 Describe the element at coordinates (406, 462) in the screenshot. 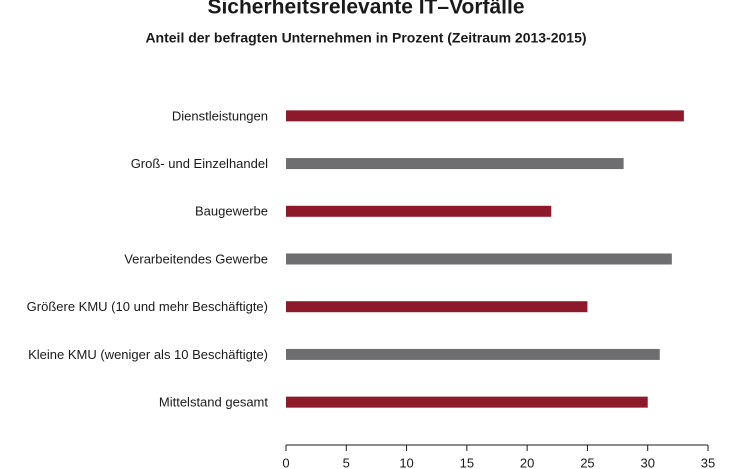

I see `x-tick-label: 10` at that location.